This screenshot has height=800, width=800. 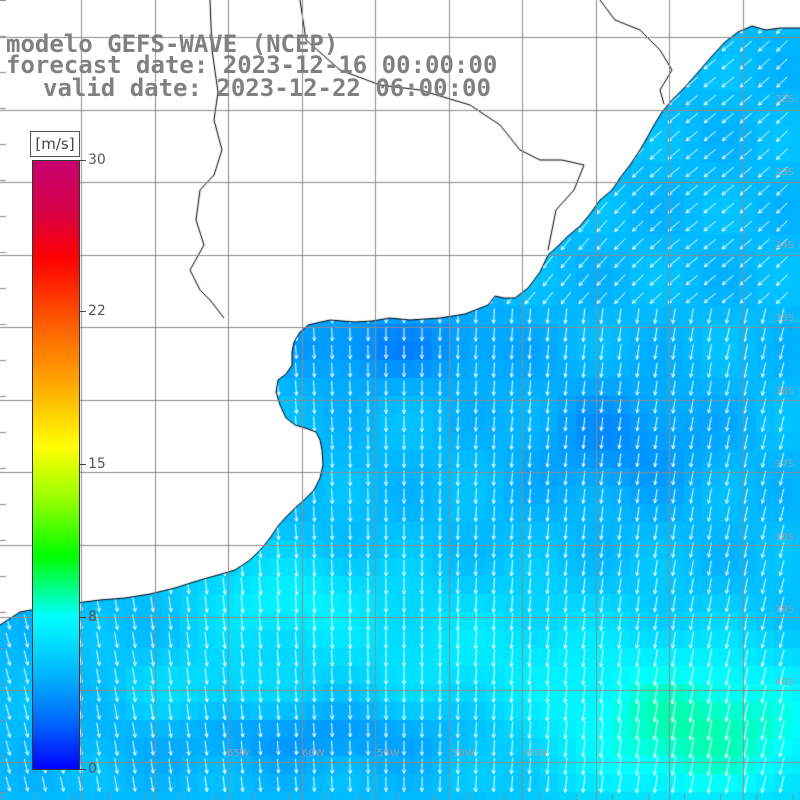 What do you see at coordinates (93, 464) in the screenshot?
I see `colorbar-tick: 15` at bounding box center [93, 464].